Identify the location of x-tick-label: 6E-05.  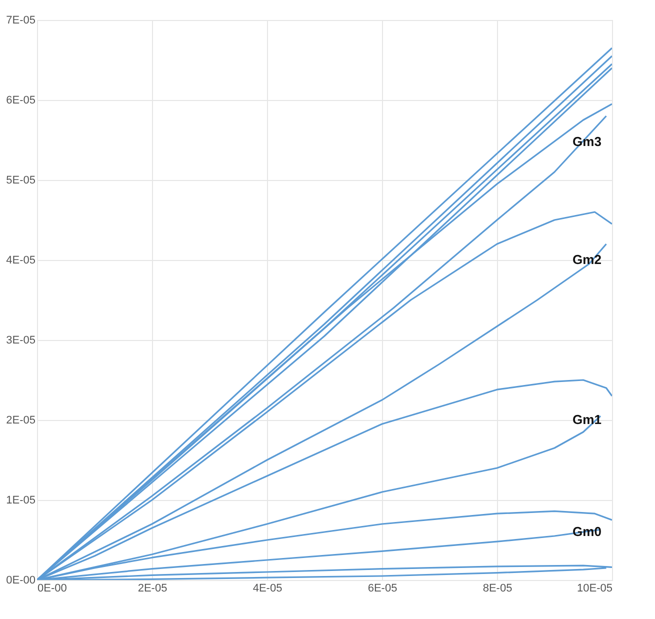
(383, 588).